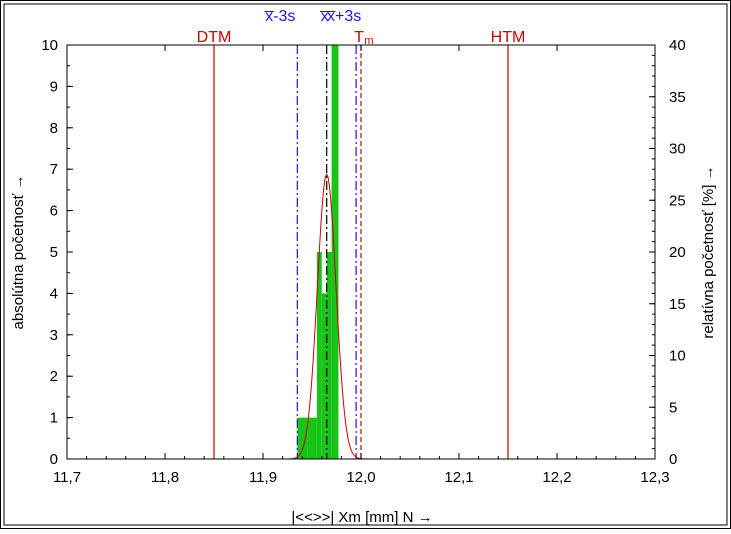  What do you see at coordinates (677, 356) in the screenshot?
I see `y-right-tick-label: 10` at bounding box center [677, 356].